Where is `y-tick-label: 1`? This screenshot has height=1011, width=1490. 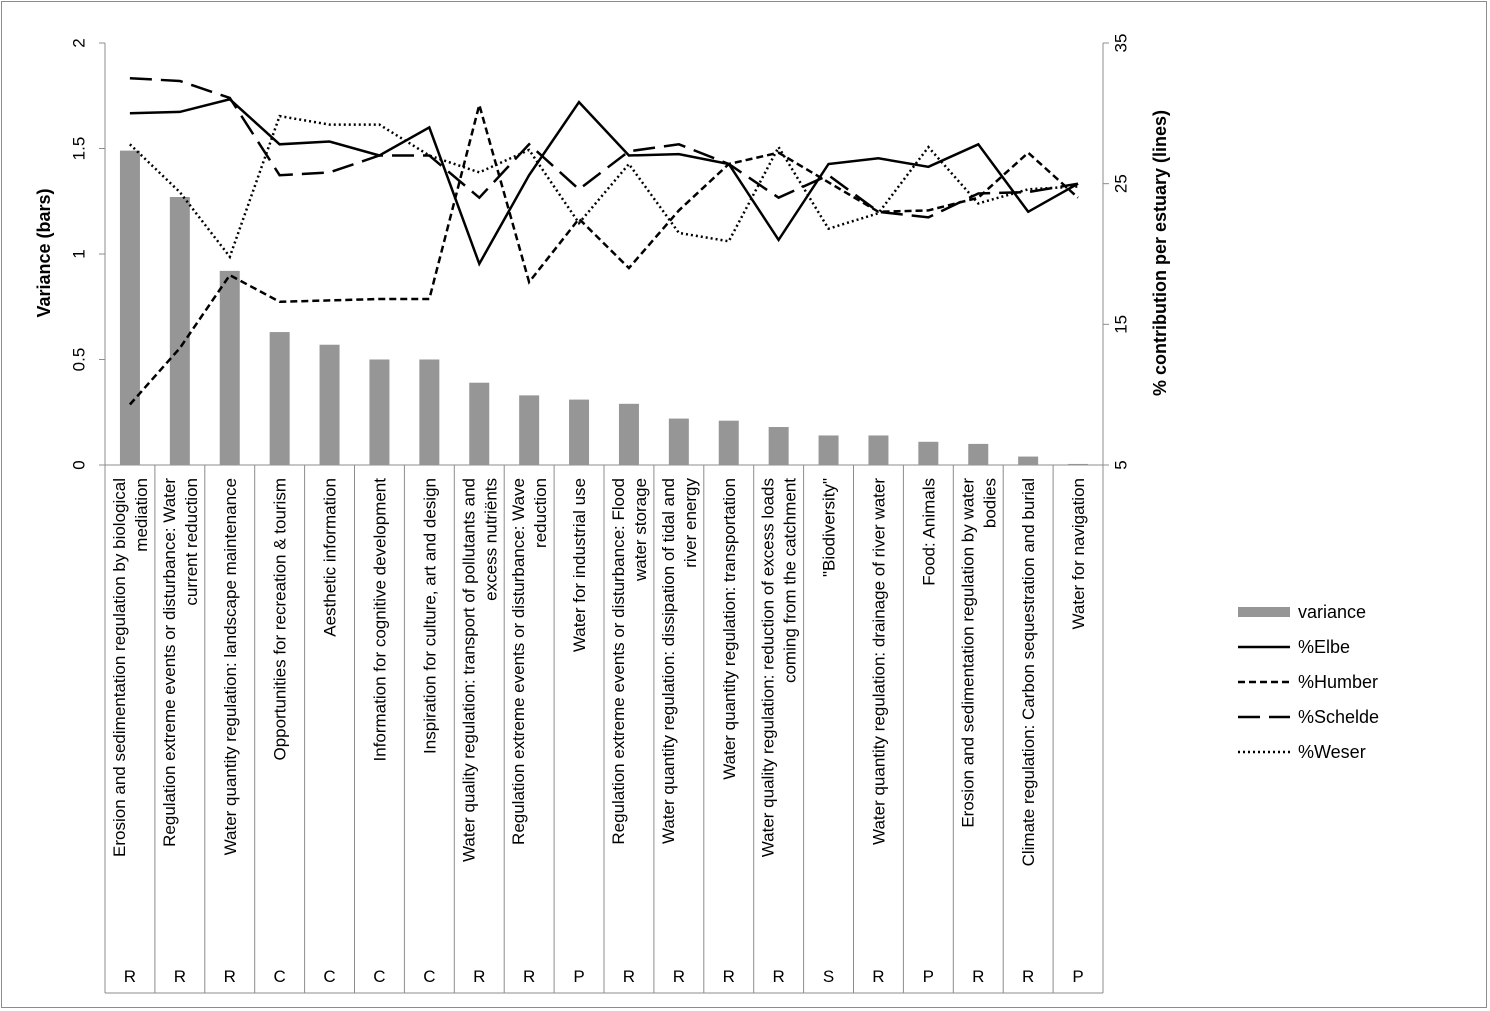 y-tick-label: 1 is located at coordinates (79, 253).